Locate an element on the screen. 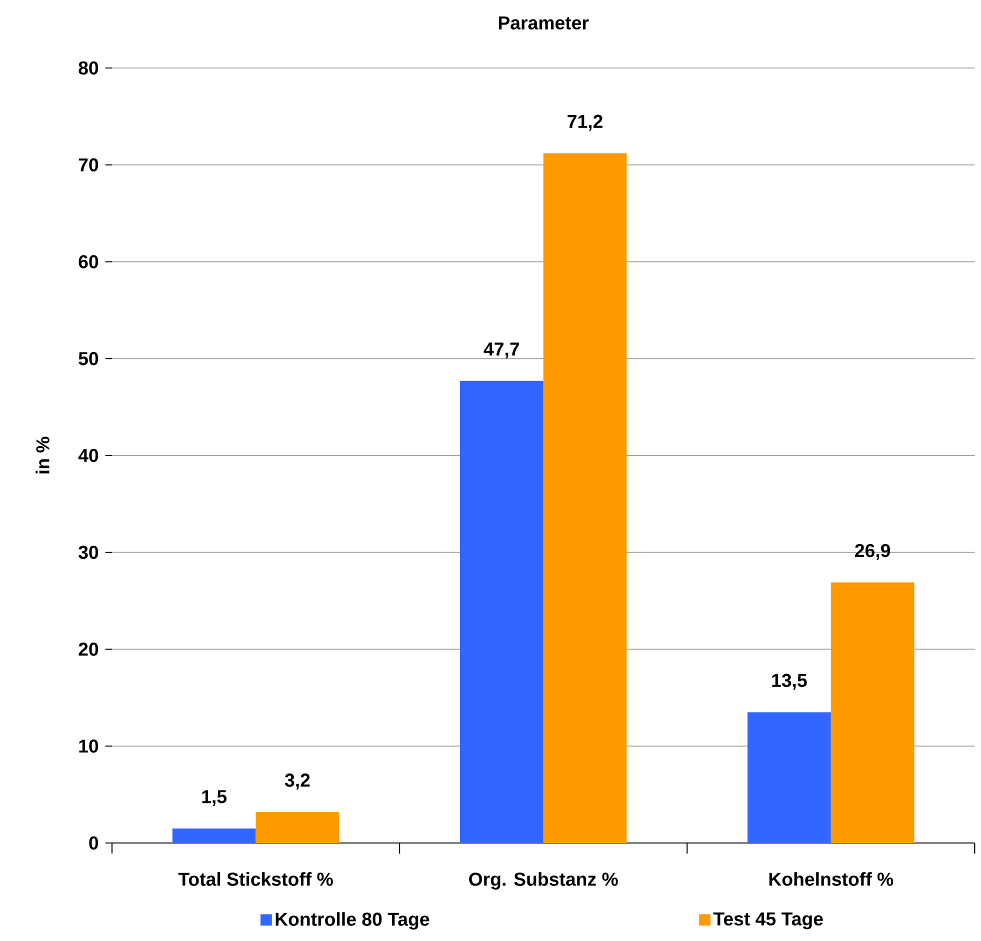  y-axis-title: in % is located at coordinates (43, 455).